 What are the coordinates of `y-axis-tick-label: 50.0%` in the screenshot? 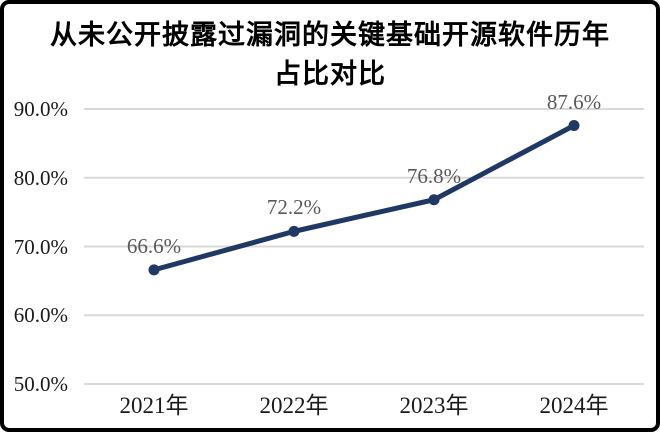 It's located at (40, 384).